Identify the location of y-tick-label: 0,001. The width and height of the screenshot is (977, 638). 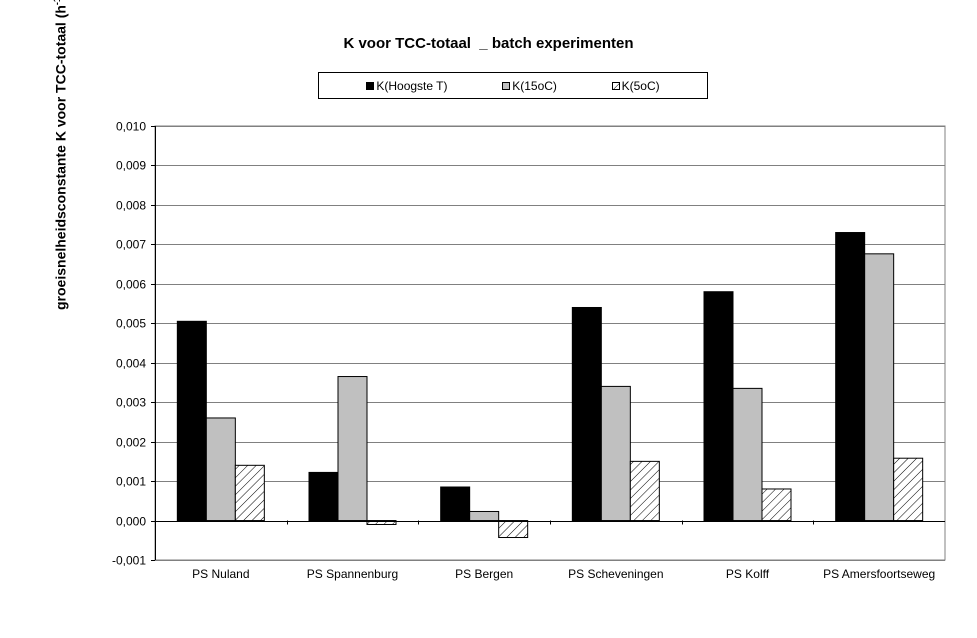
(131, 482).